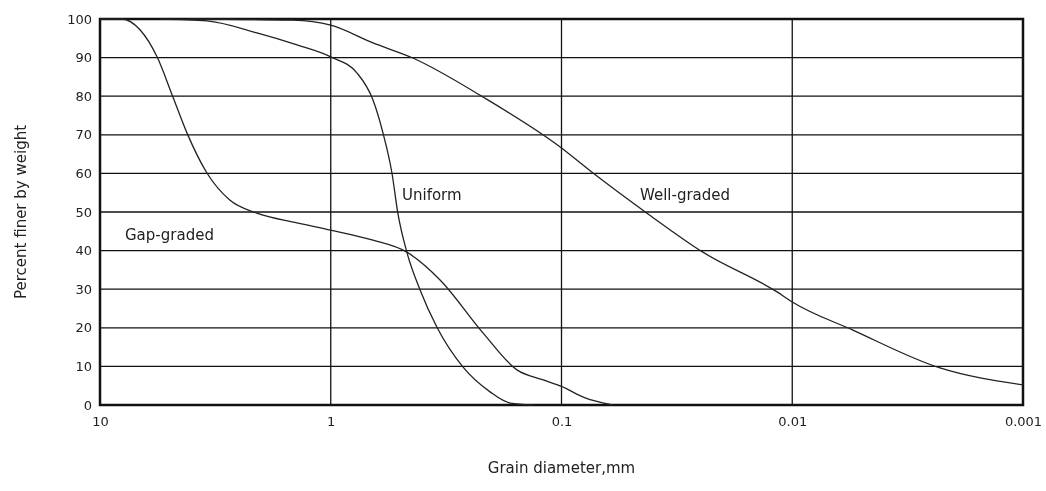 The height and width of the screenshot is (491, 1046). What do you see at coordinates (83, 174) in the screenshot?
I see `y-tick-label: 60` at bounding box center [83, 174].